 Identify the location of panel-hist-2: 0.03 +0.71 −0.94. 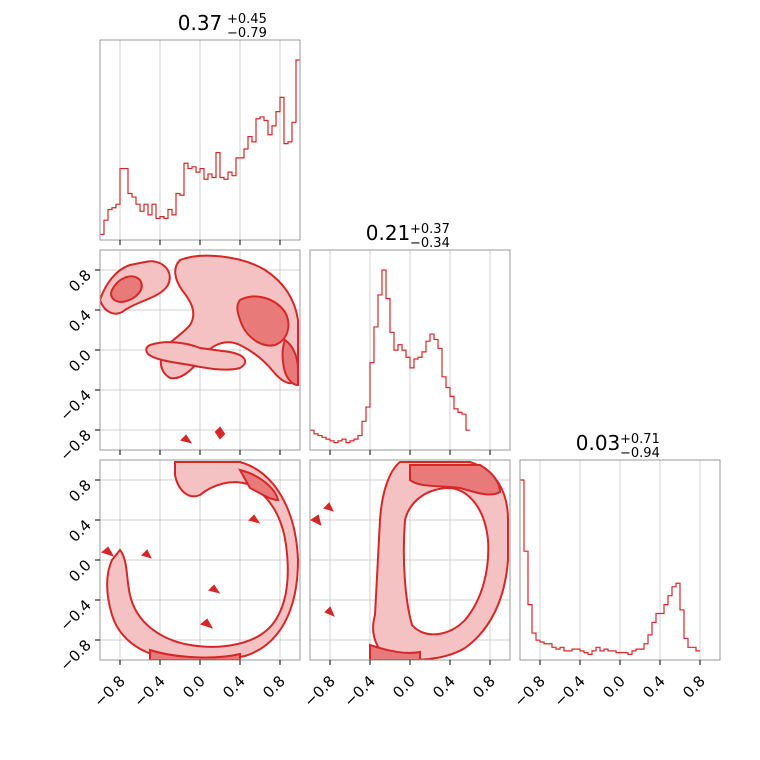
(620, 546).